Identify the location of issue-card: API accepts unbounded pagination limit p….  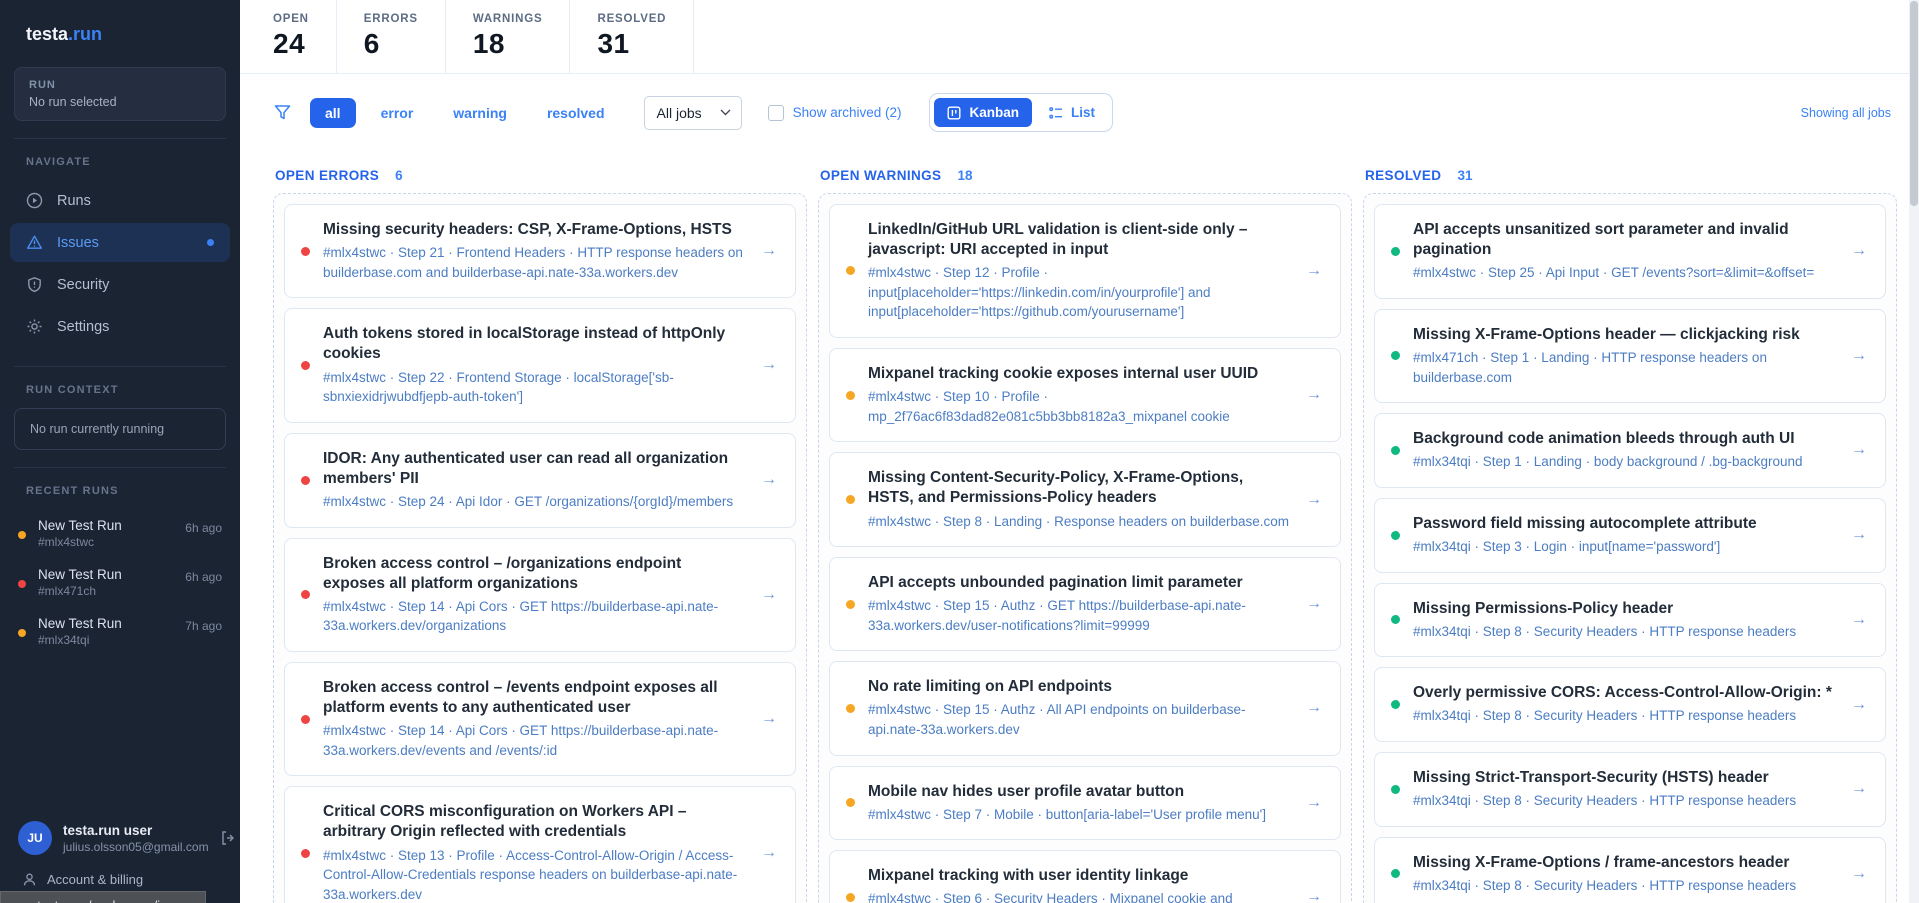
(1085, 604).